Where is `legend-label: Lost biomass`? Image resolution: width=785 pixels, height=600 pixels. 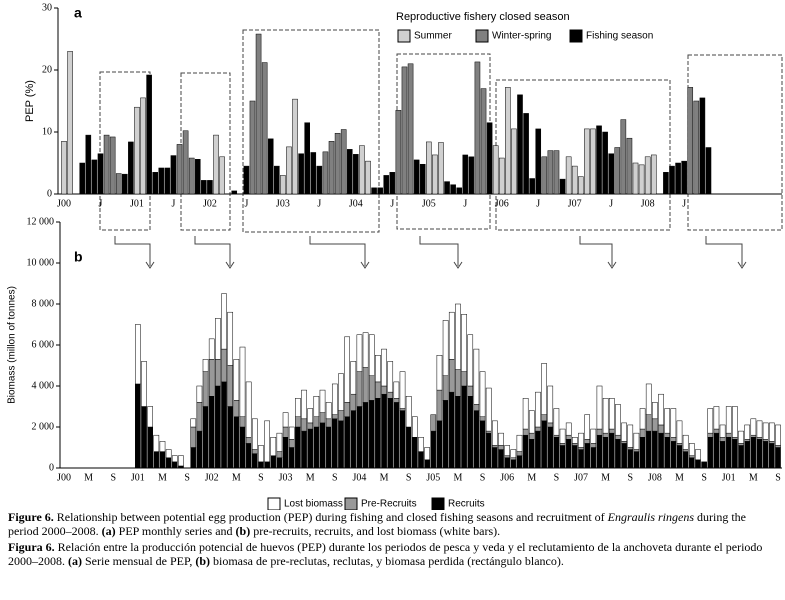
legend-label: Lost biomass is located at coordinates (313, 504).